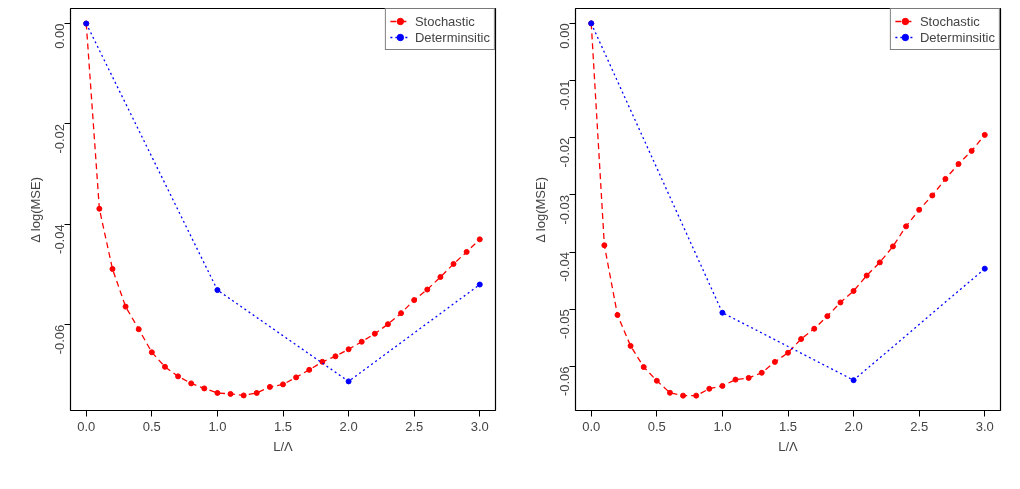 The image size is (1020, 489). What do you see at coordinates (564, 95) in the screenshot?
I see `y-tick-label: -0.01` at bounding box center [564, 95].